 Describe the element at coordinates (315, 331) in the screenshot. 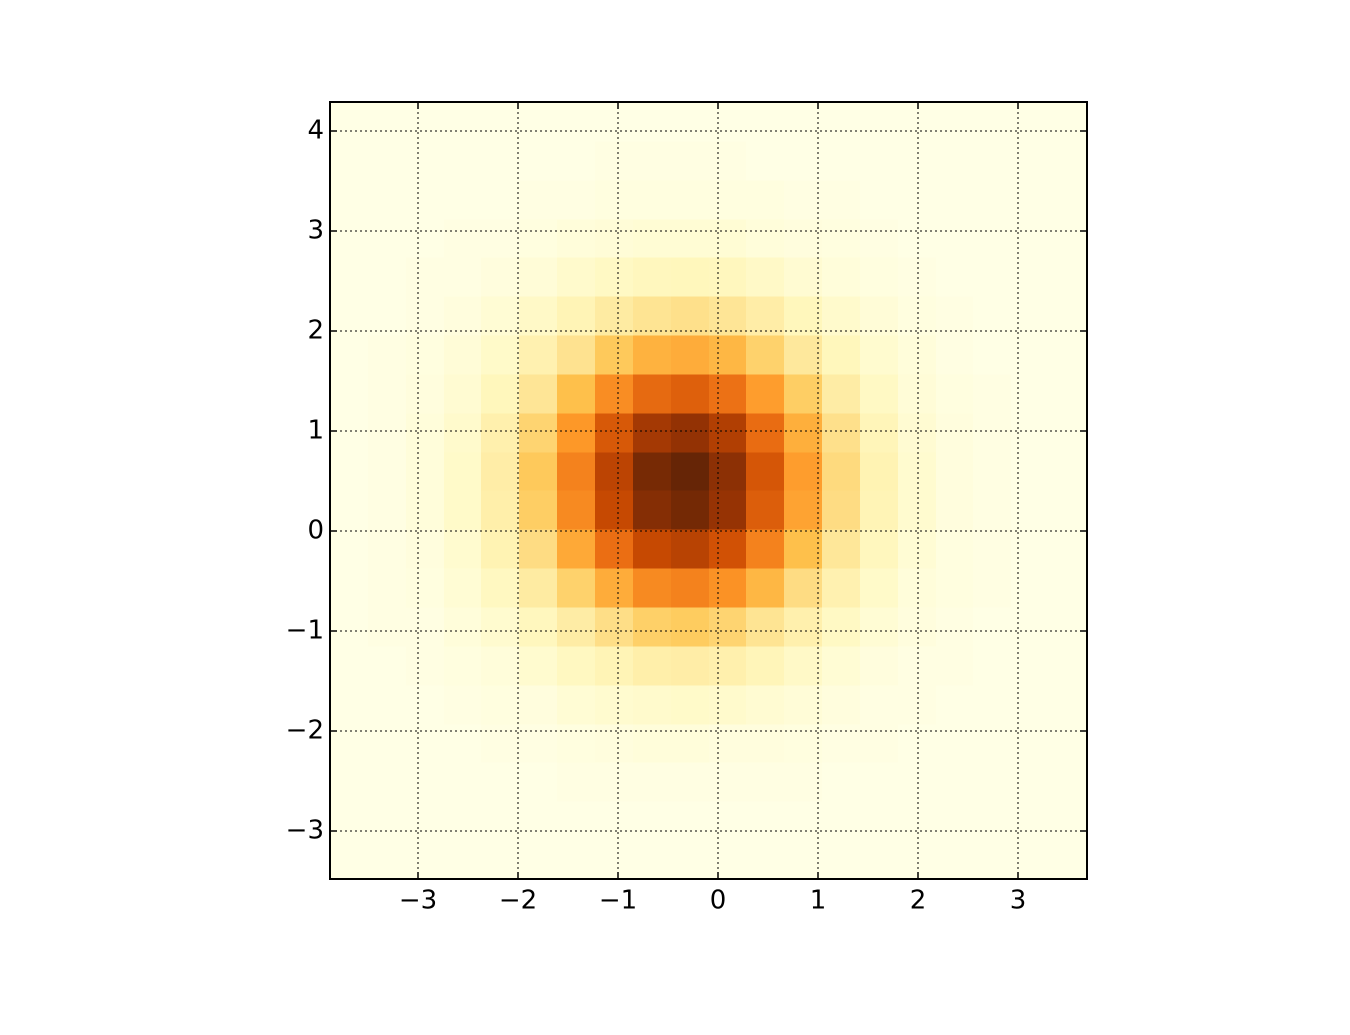

I see `y-tick-label: 2` at that location.